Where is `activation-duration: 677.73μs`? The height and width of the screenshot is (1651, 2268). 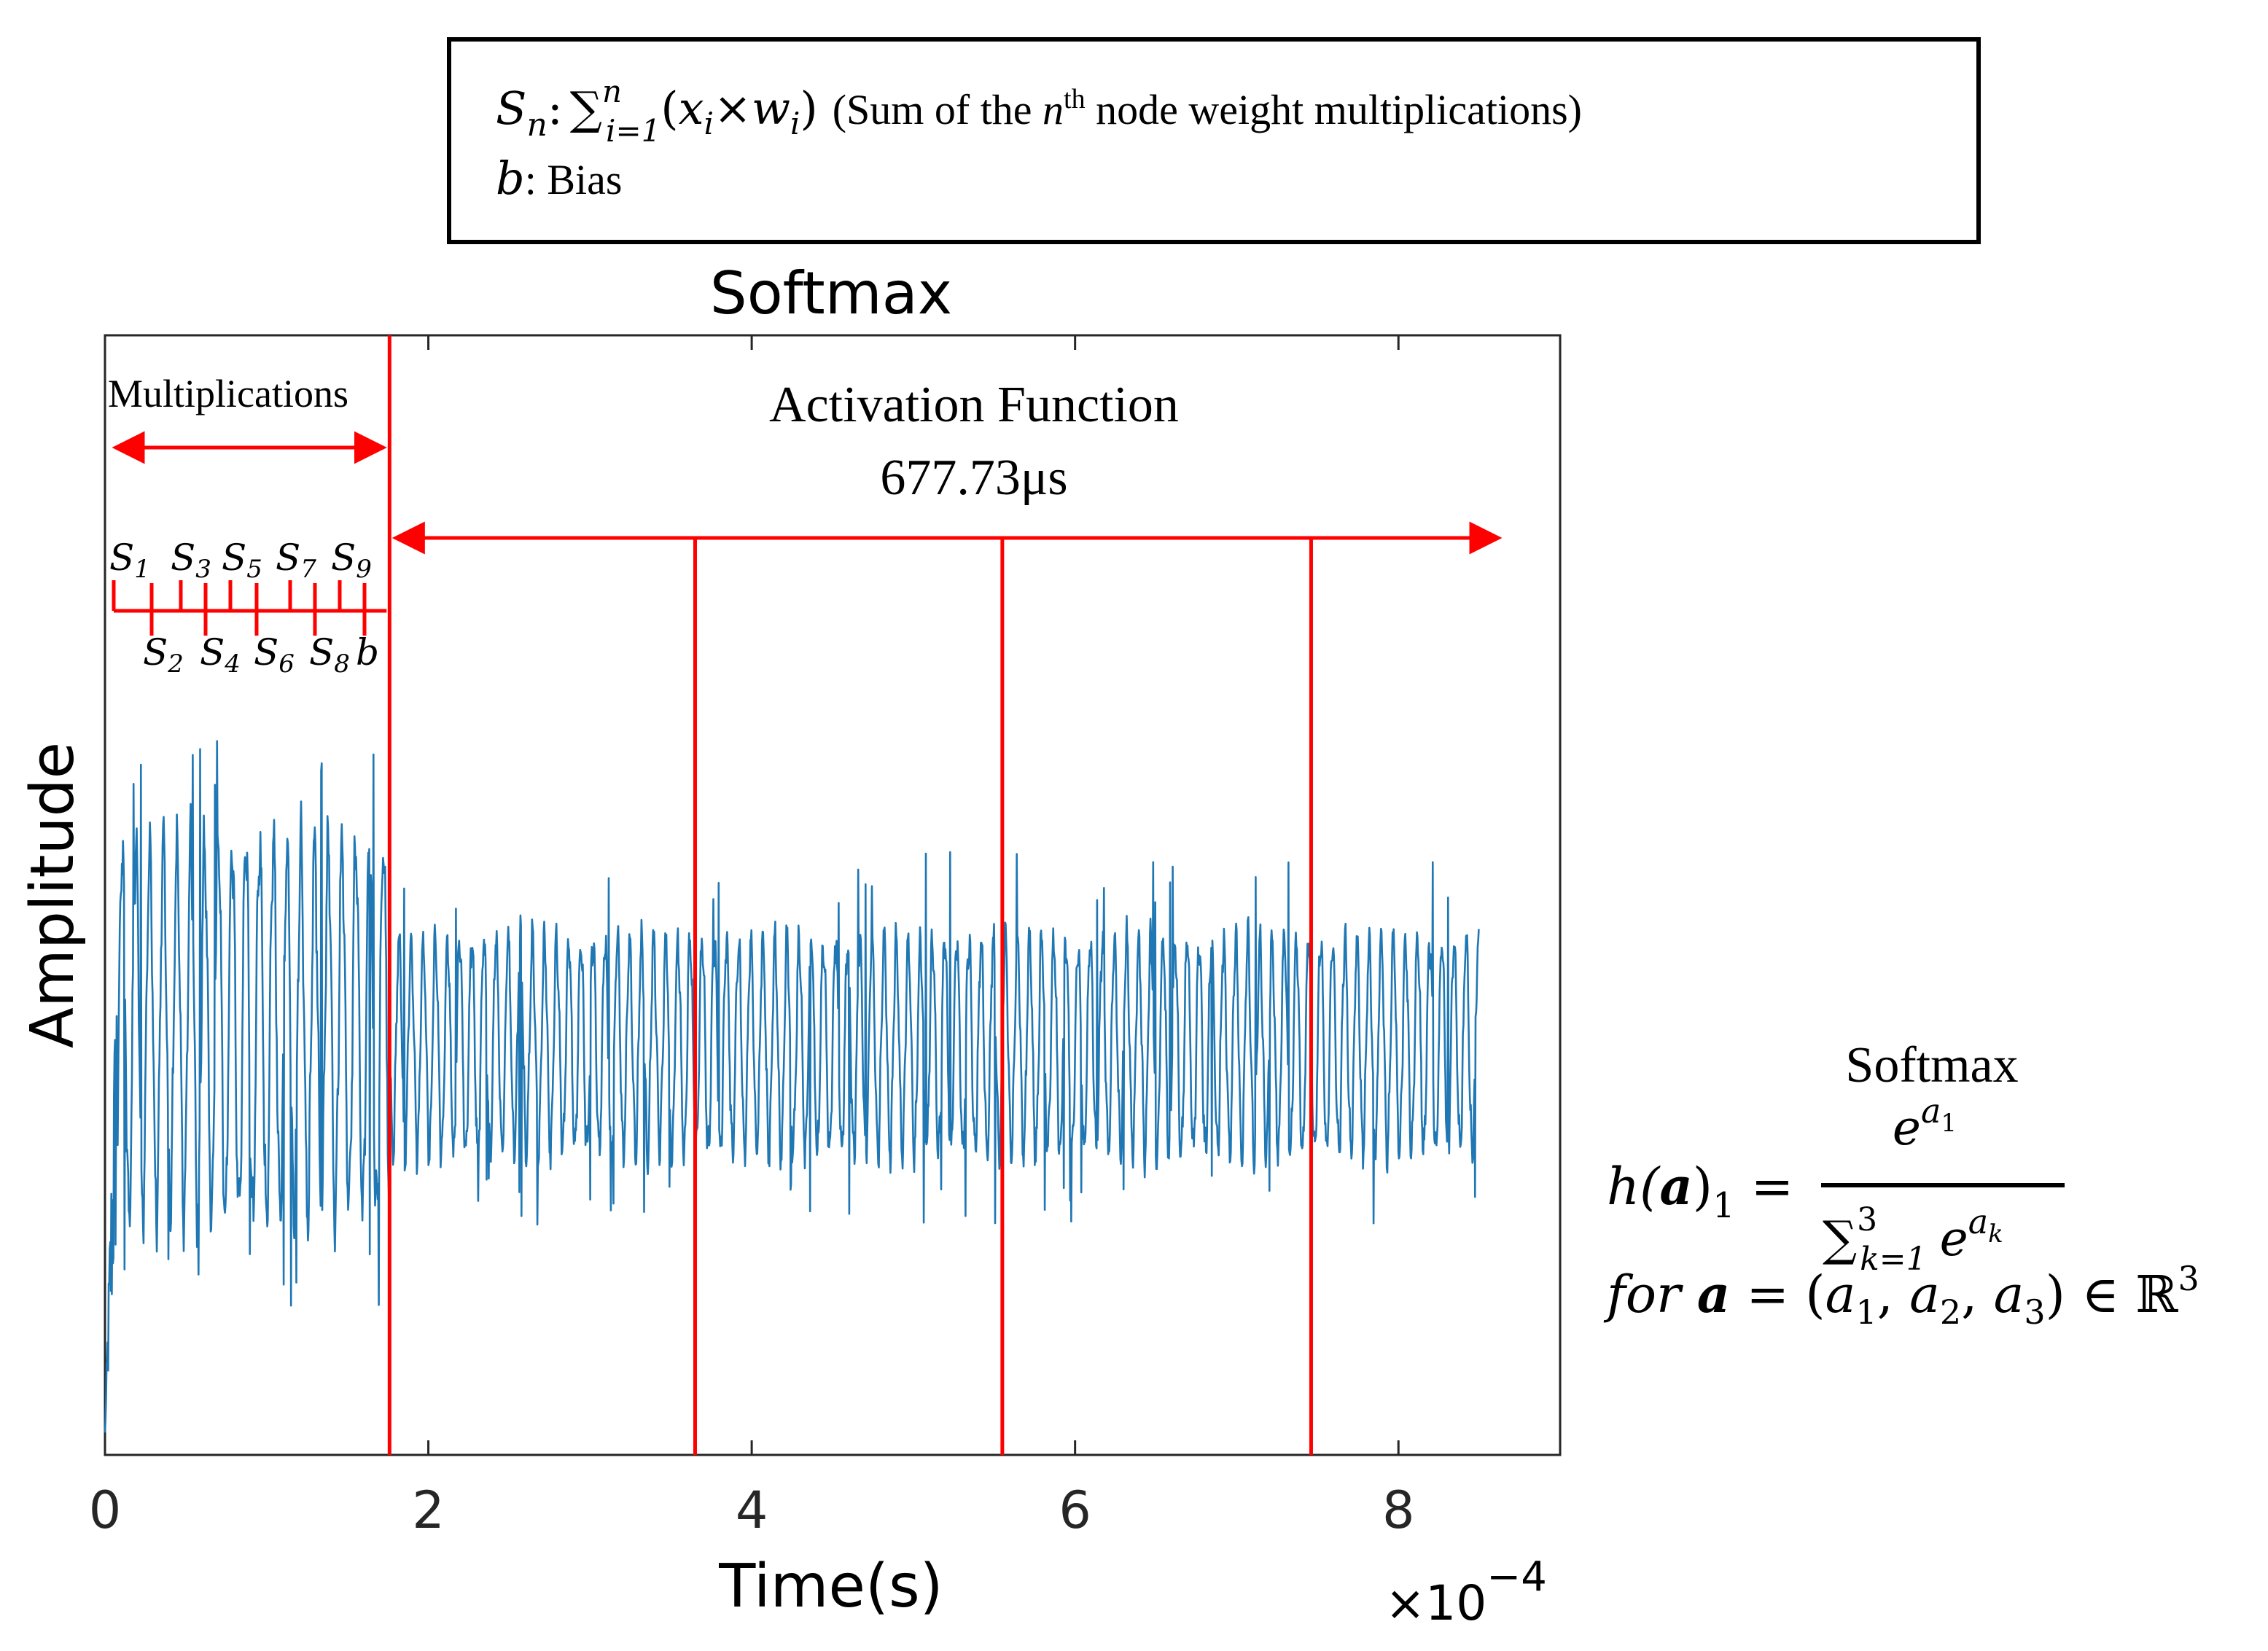 activation-duration: 677.73μs is located at coordinates (973, 478).